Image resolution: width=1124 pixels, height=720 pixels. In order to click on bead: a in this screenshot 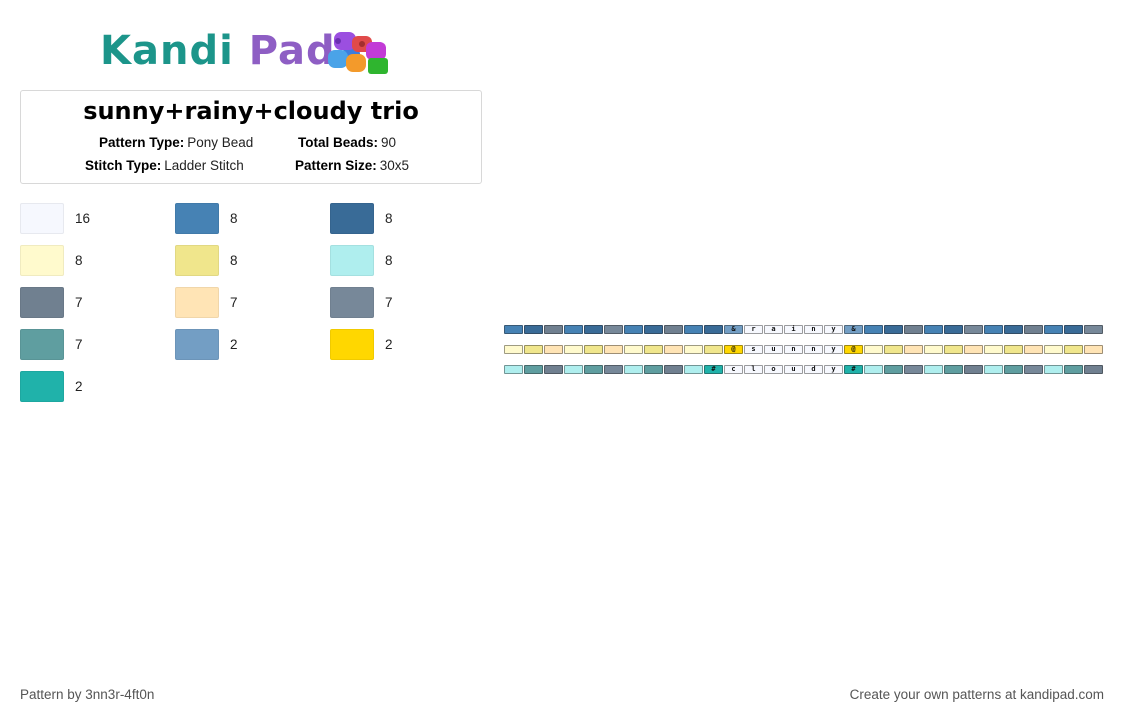, I will do `click(773, 329)`.